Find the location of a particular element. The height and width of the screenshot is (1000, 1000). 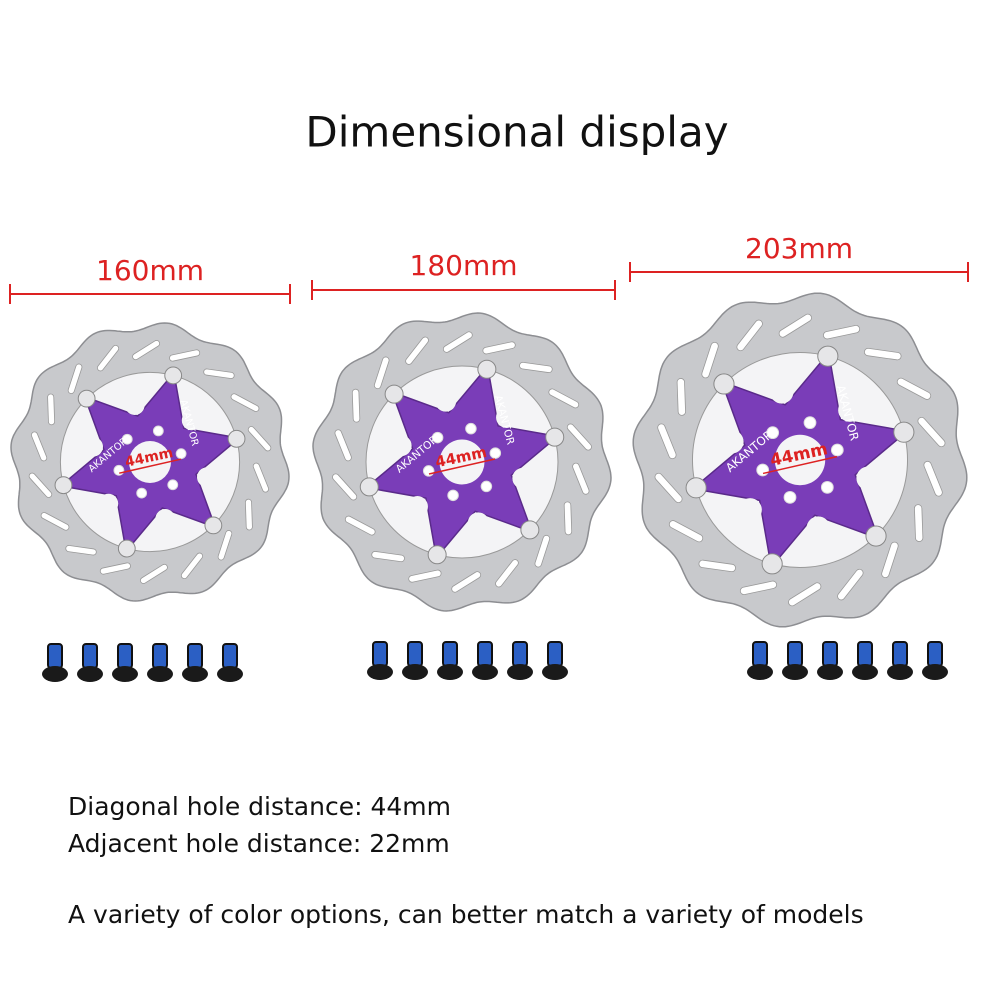

title: Dimensional display is located at coordinates (516, 132).